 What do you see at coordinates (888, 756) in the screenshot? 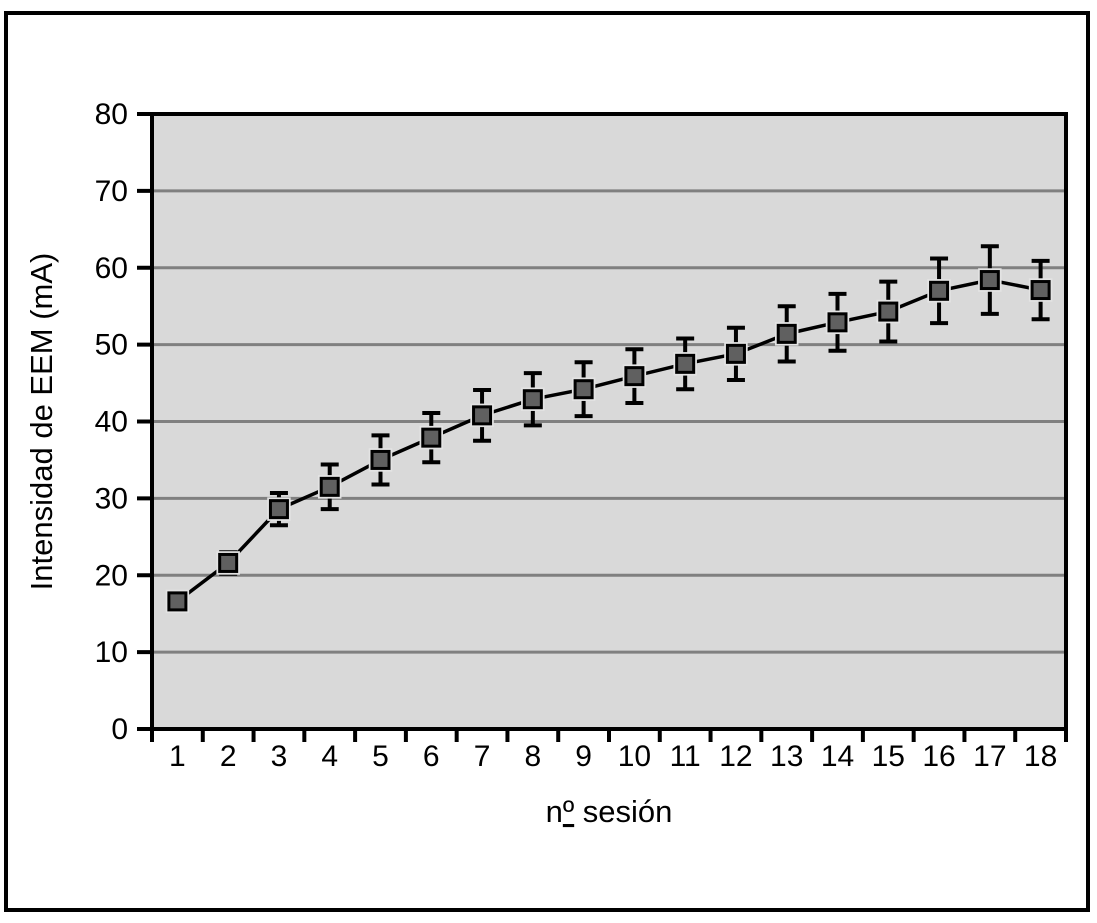
I see `x-tick-label: 15` at bounding box center [888, 756].